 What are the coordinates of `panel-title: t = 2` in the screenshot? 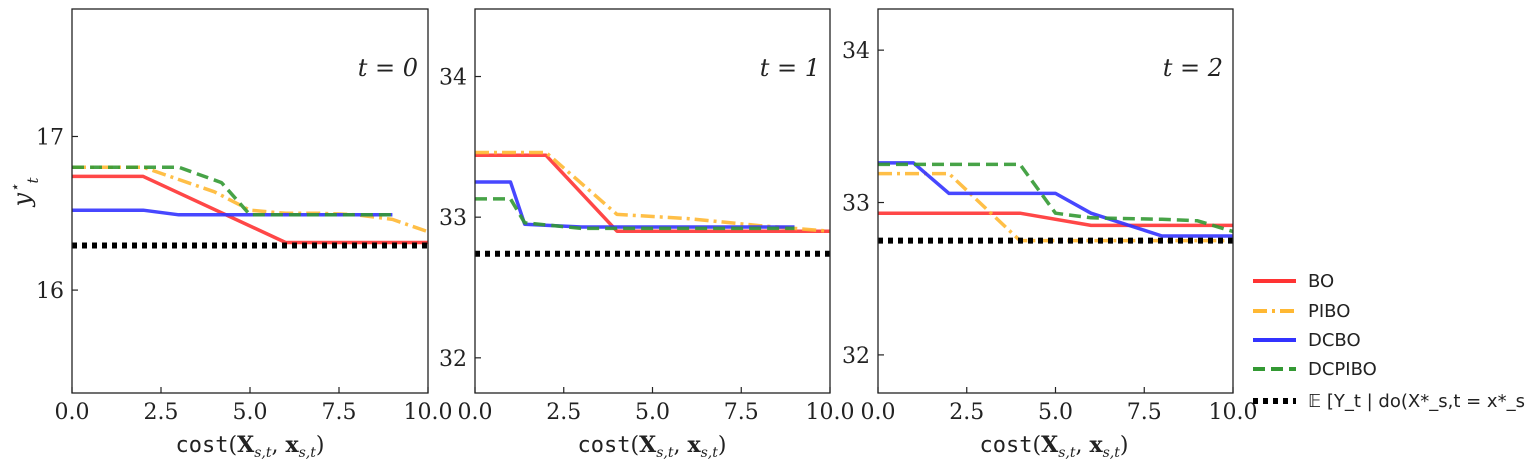 It's located at (1193, 68).